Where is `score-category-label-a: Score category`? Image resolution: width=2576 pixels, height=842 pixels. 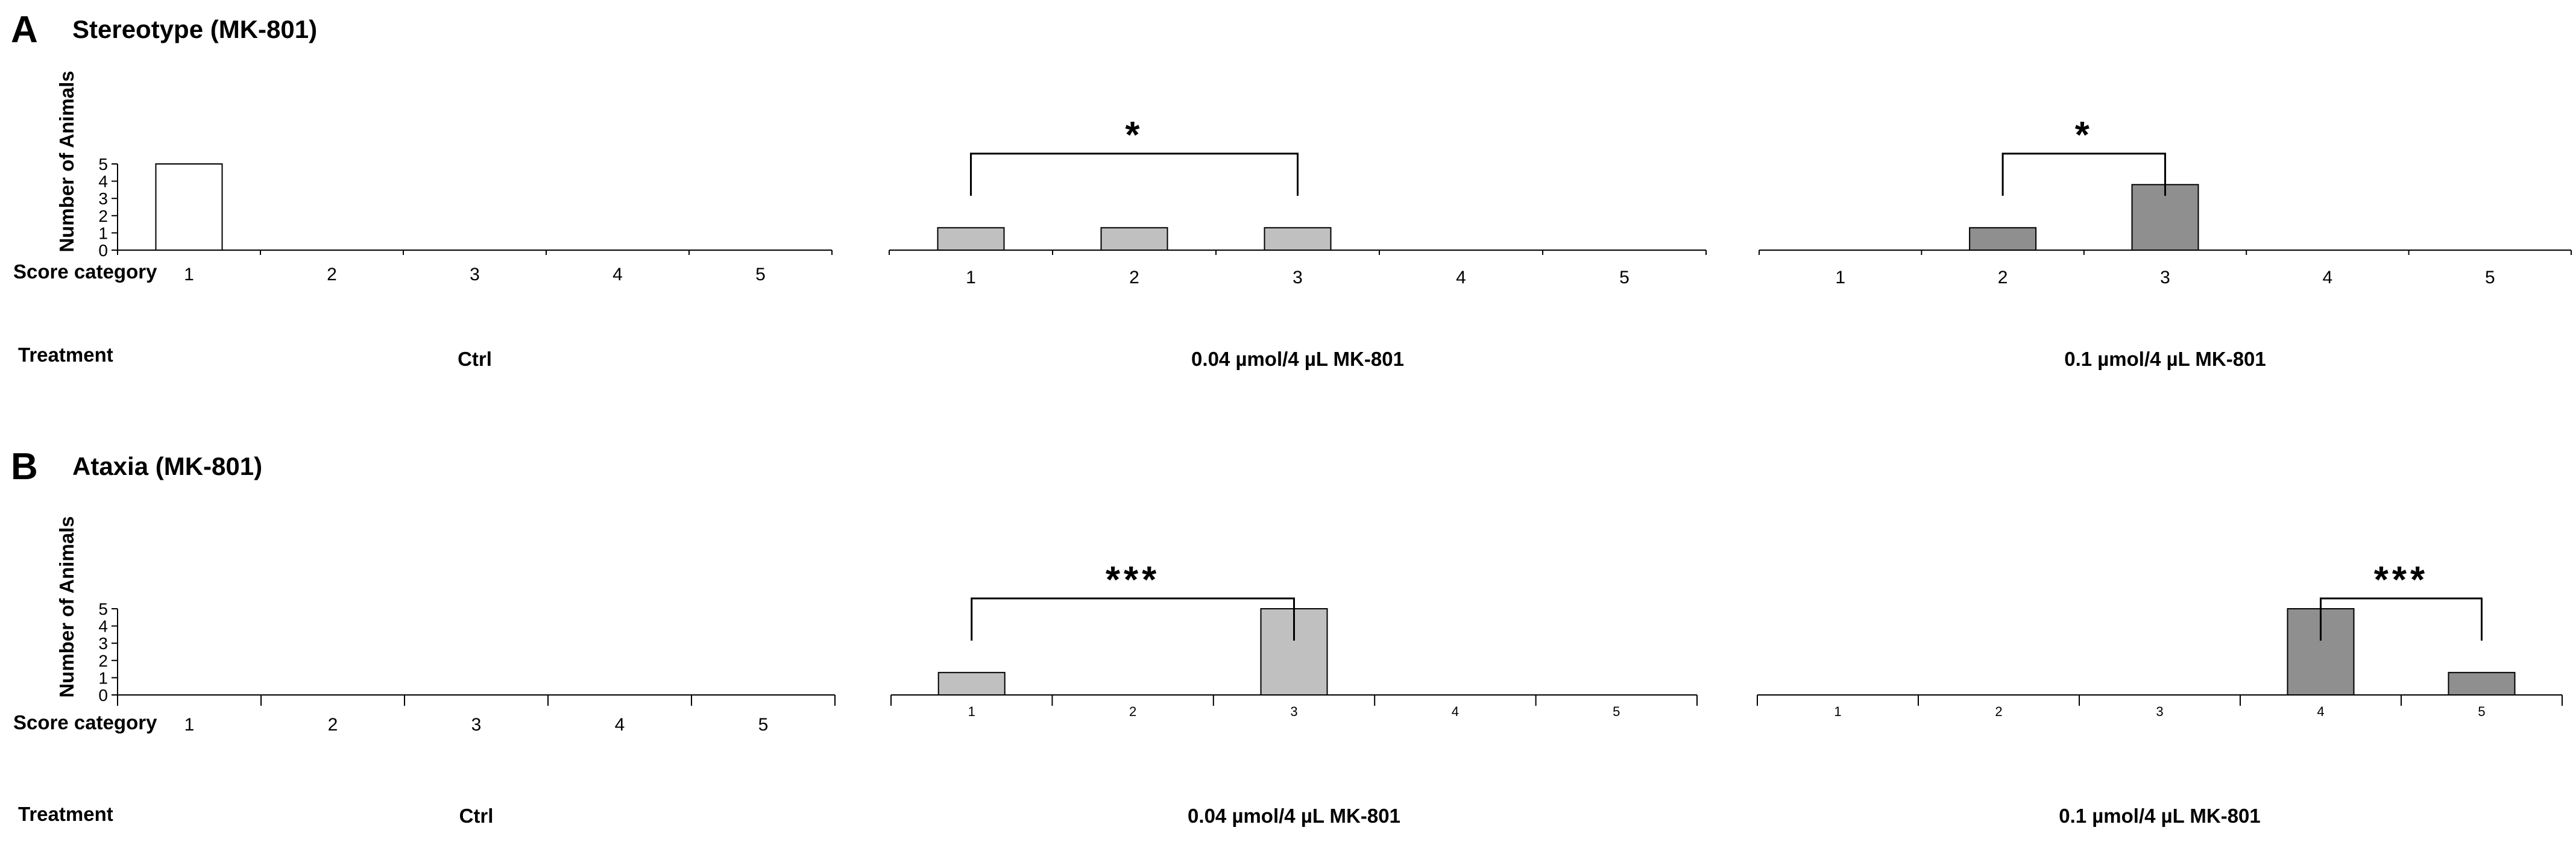
score-category-label-a: Score category is located at coordinates (85, 271).